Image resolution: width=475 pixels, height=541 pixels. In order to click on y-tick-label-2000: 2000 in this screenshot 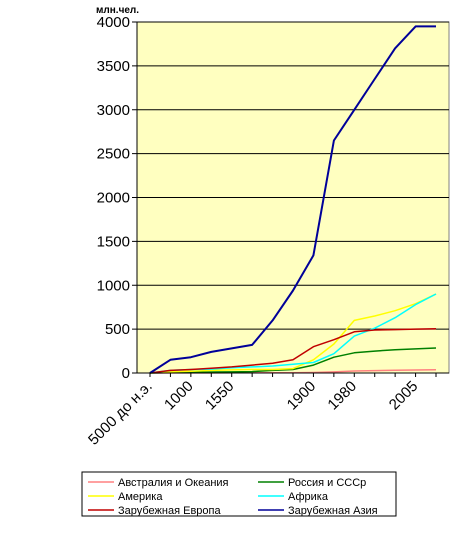, I will do `click(113, 198)`.